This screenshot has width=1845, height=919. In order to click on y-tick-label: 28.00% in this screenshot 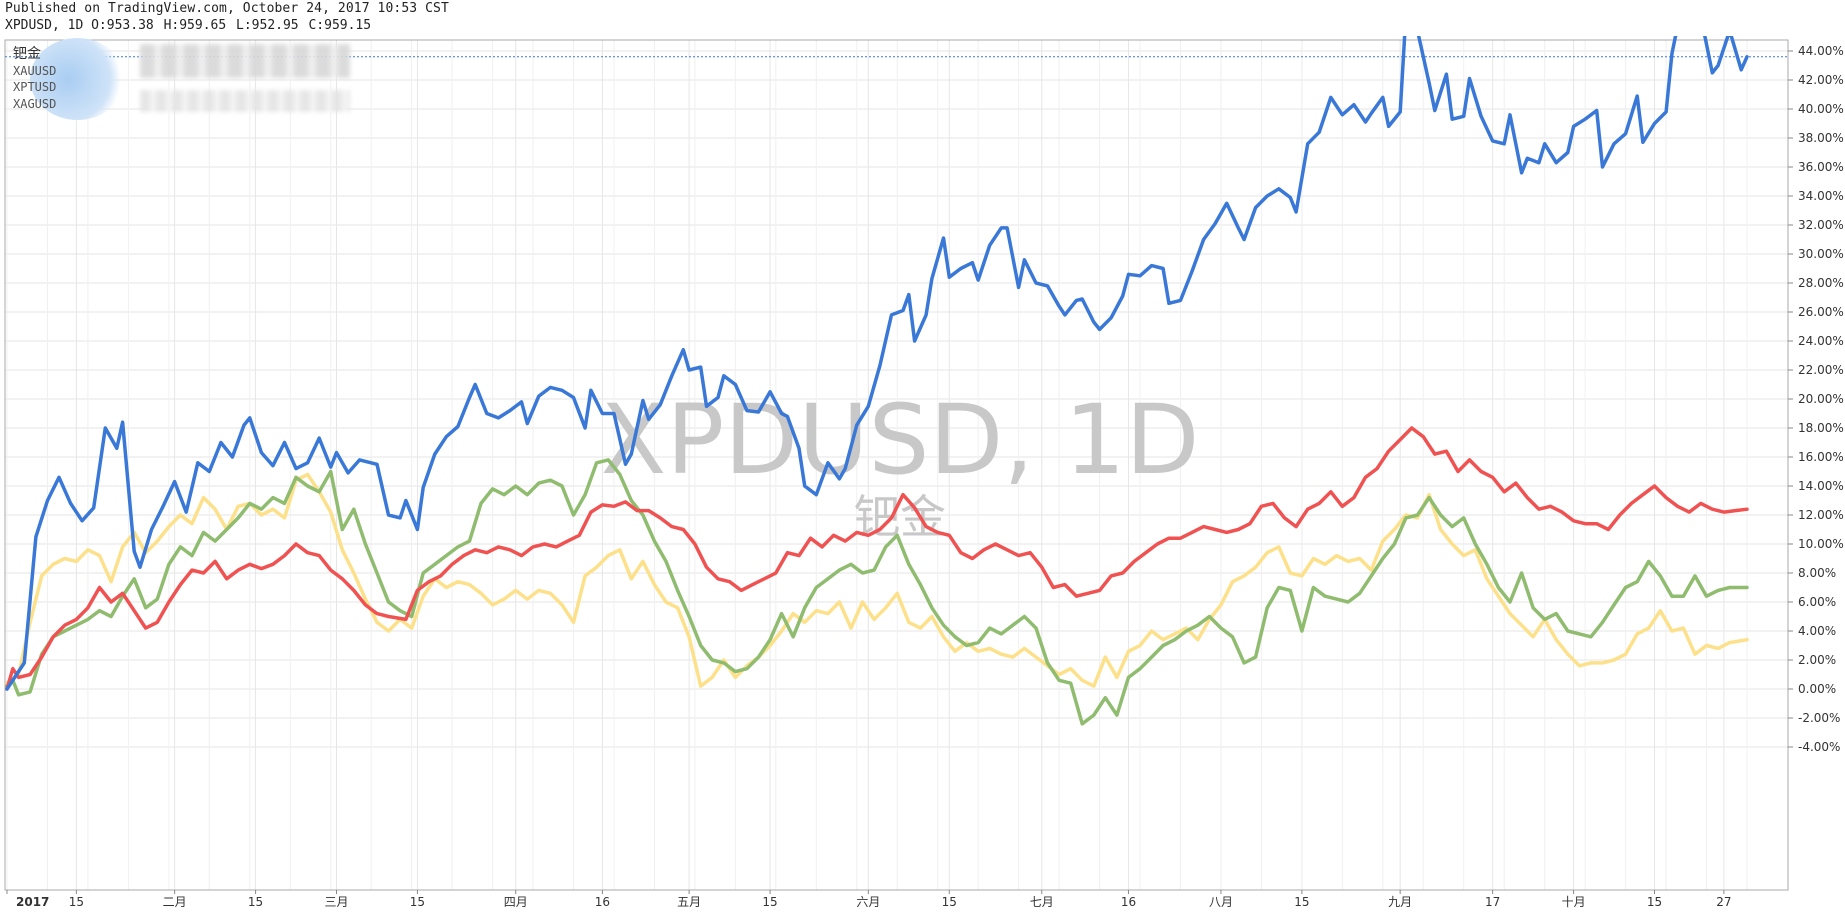, I will do `click(1821, 283)`.